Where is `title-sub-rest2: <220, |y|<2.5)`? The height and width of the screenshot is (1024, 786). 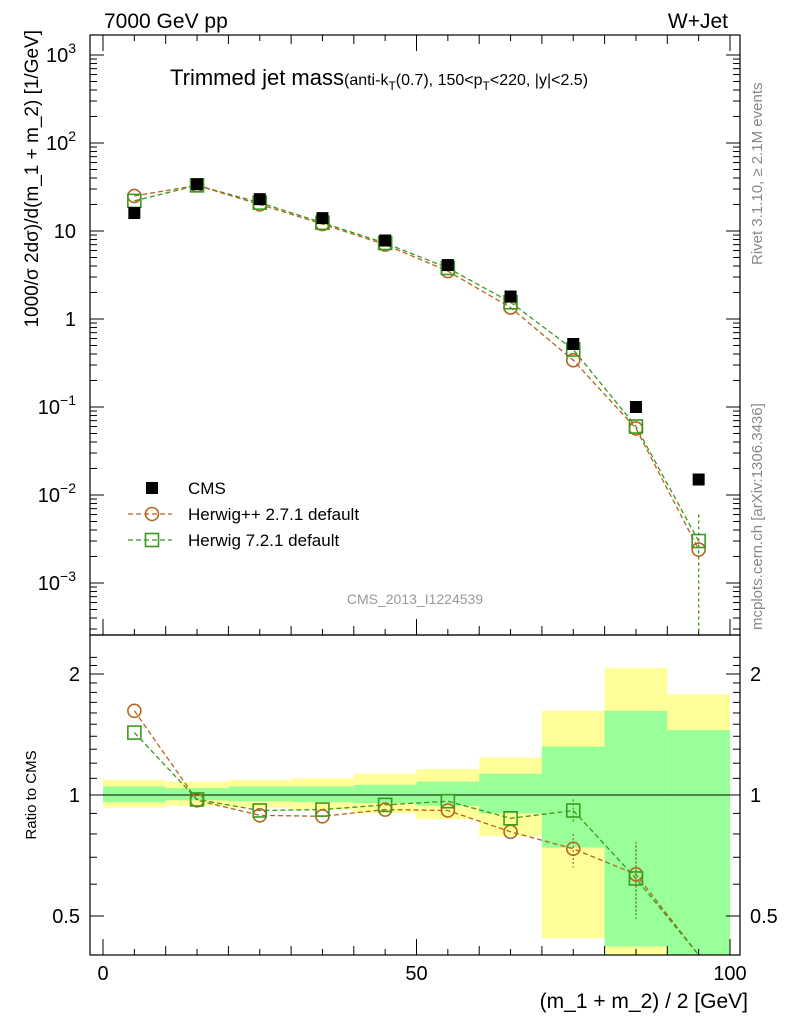 title-sub-rest2: <220, |y|<2.5) is located at coordinates (539, 80).